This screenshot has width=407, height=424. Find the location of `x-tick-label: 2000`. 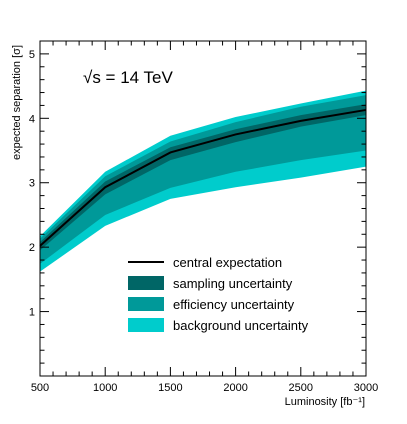

x-tick-label: 2000 is located at coordinates (235, 388).